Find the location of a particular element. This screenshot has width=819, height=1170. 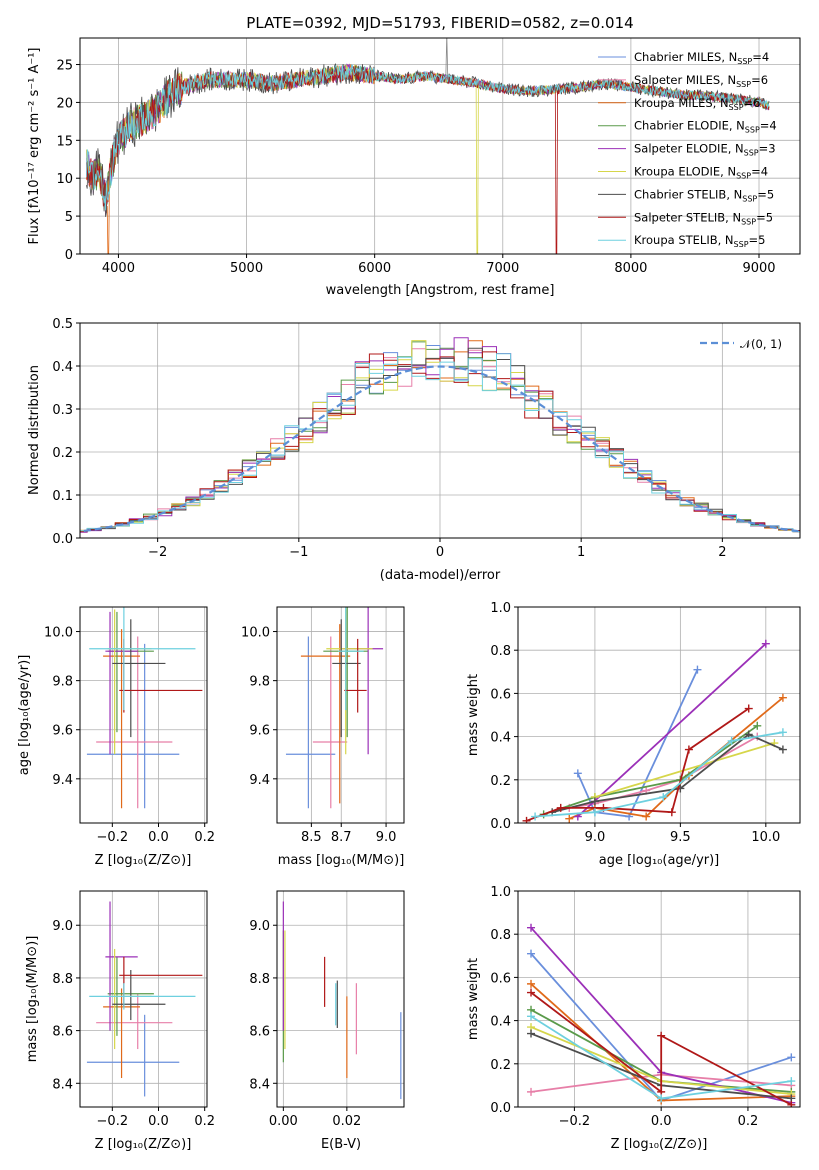

age-z-ylabel: age [log₁₀(age/yr)] is located at coordinates (24, 715).